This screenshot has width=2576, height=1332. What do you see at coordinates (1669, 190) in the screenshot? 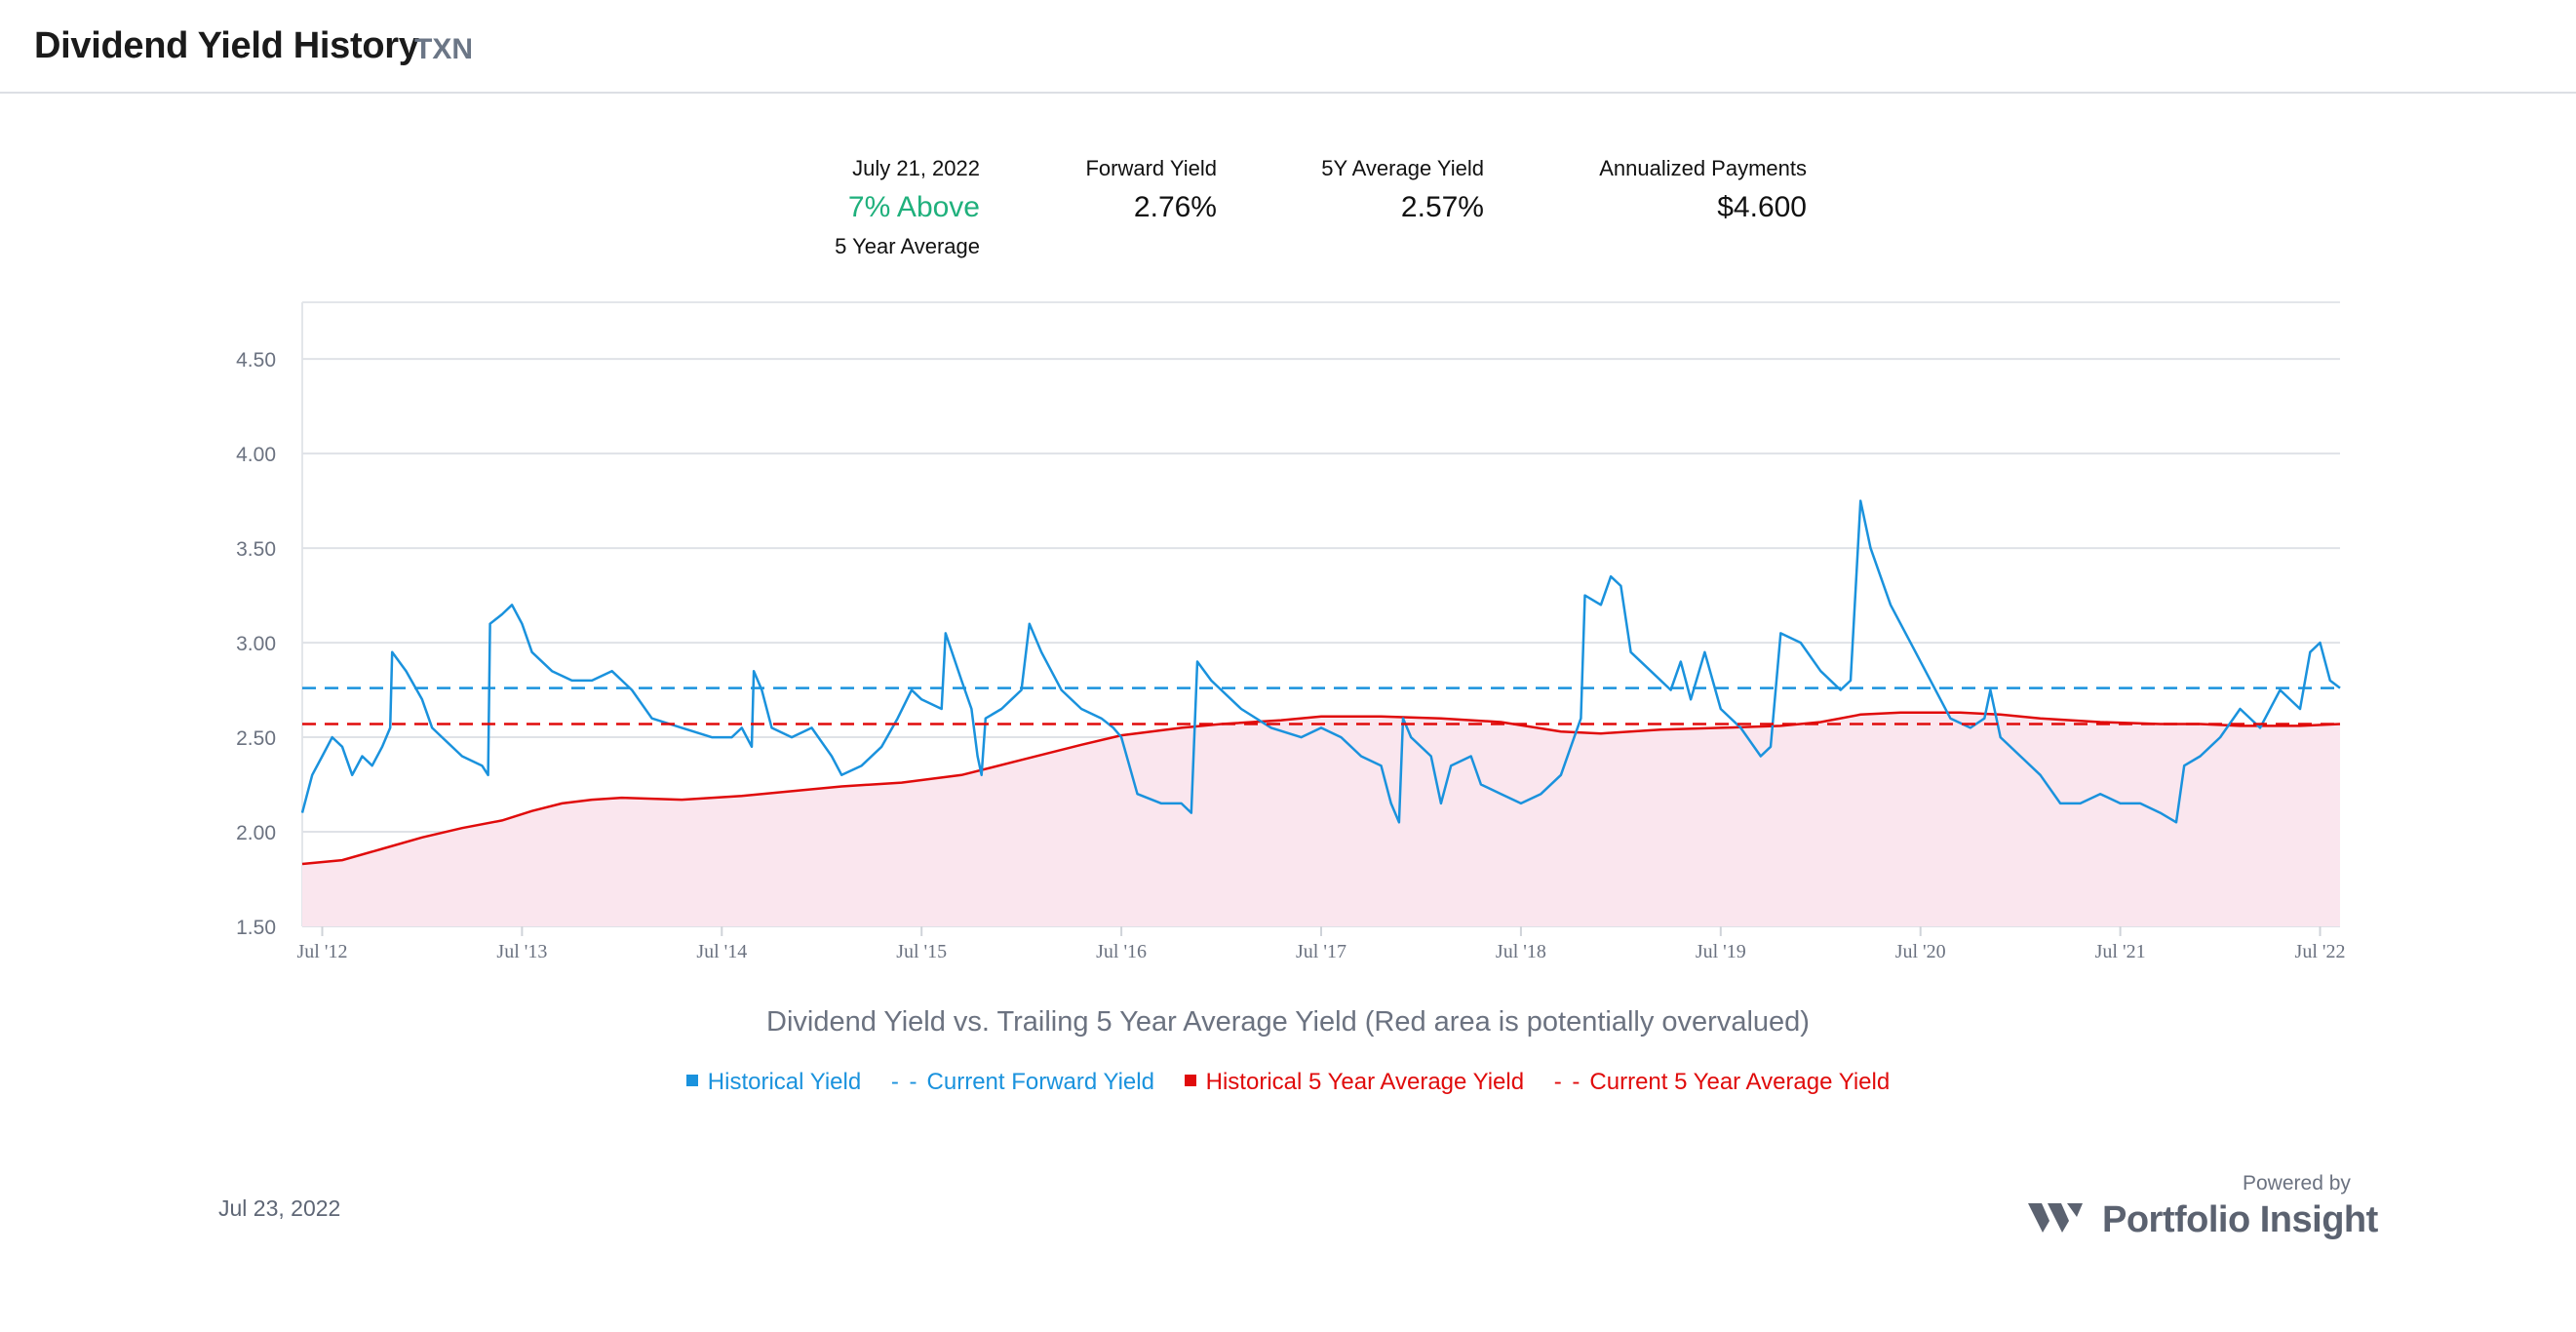
I see `stat-payments: Annualized Payments $4.600` at bounding box center [1669, 190].